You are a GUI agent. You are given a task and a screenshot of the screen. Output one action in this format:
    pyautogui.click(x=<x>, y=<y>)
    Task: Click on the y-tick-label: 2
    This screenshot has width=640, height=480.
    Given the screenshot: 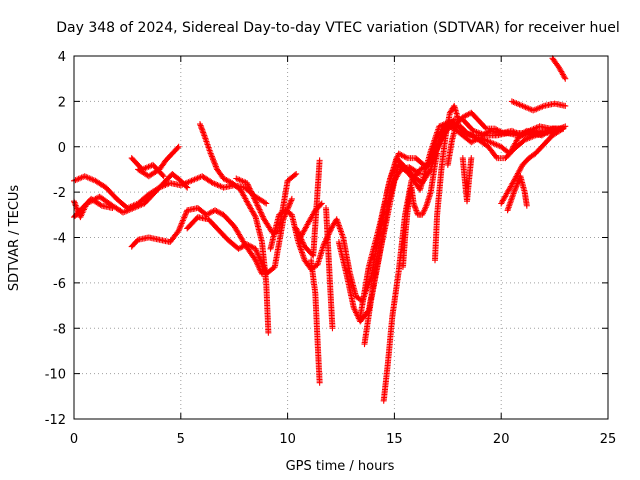 What is the action you would take?
    pyautogui.click(x=62, y=102)
    